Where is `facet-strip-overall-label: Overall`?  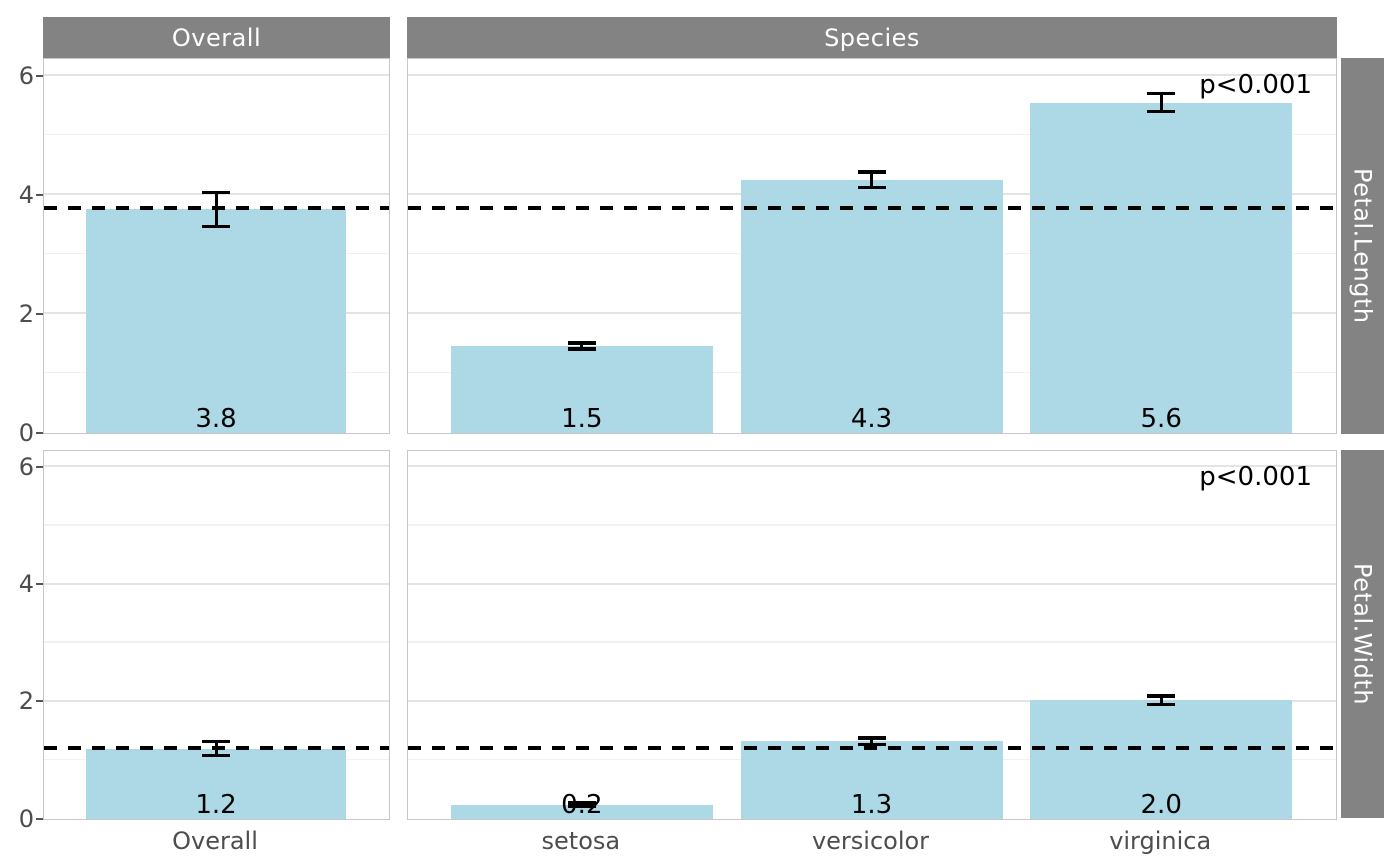
facet-strip-overall-label: Overall is located at coordinates (216, 37).